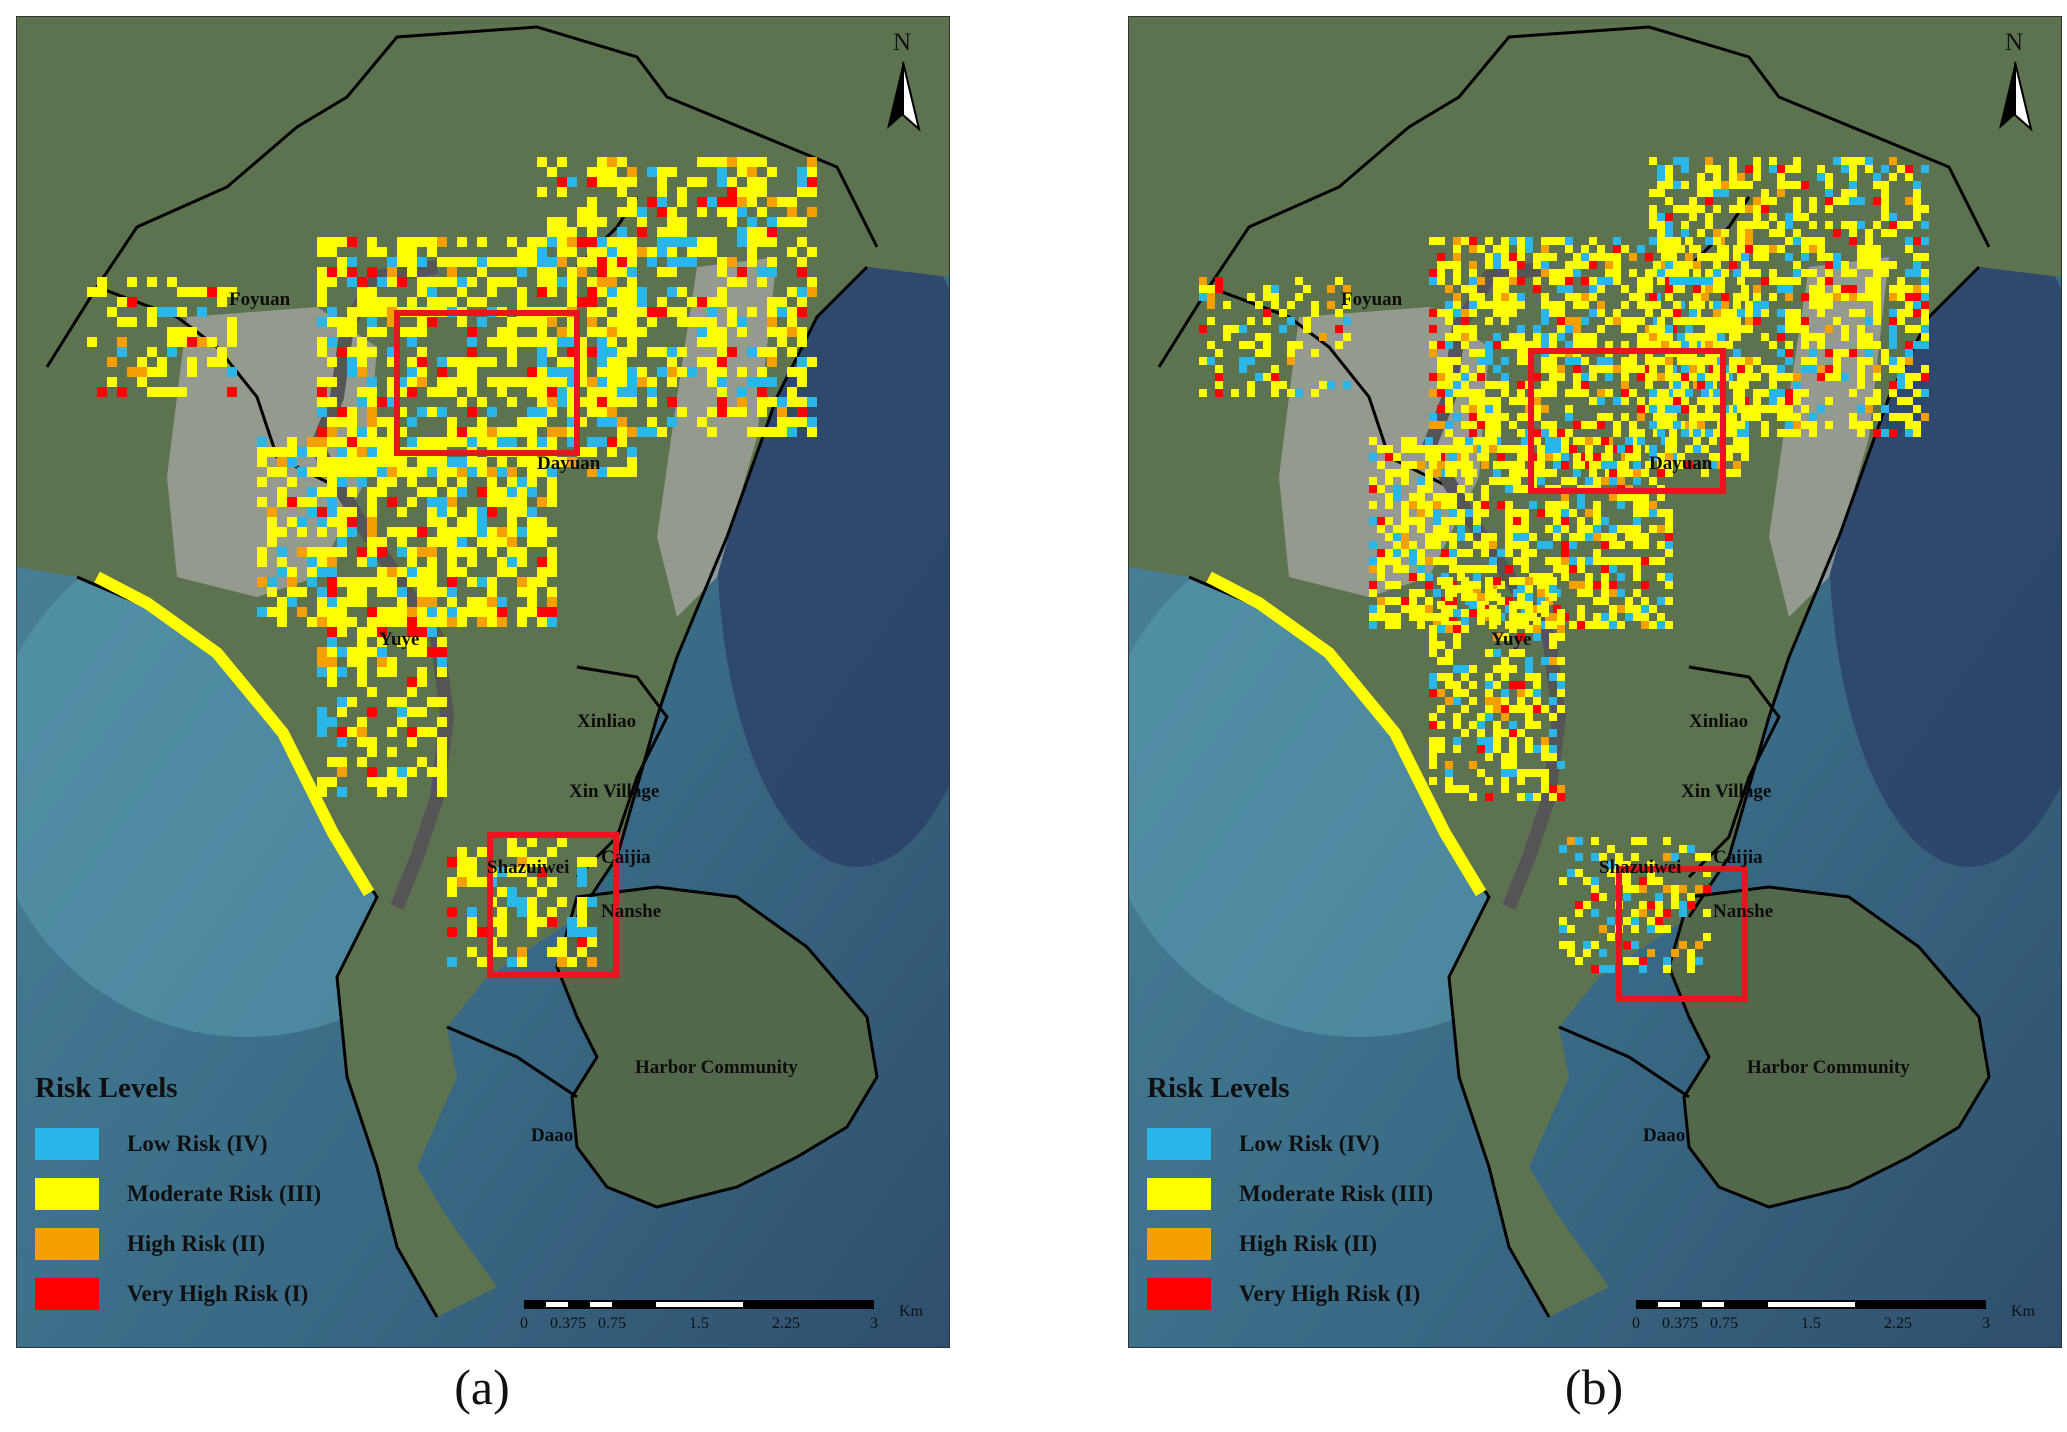  What do you see at coordinates (482, 1387) in the screenshot?
I see `panel-caption-a: (a)` at bounding box center [482, 1387].